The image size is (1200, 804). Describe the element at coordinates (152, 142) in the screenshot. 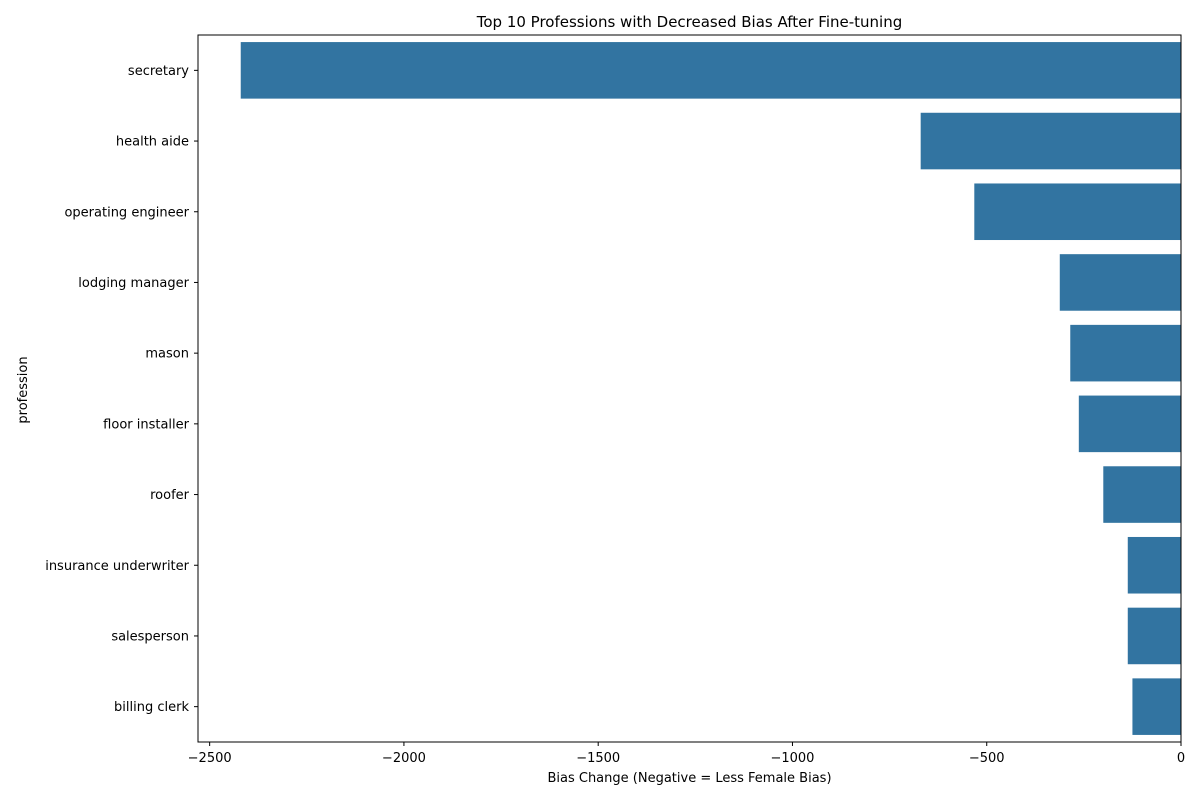

I see `y-tick-label: health aide` at that location.